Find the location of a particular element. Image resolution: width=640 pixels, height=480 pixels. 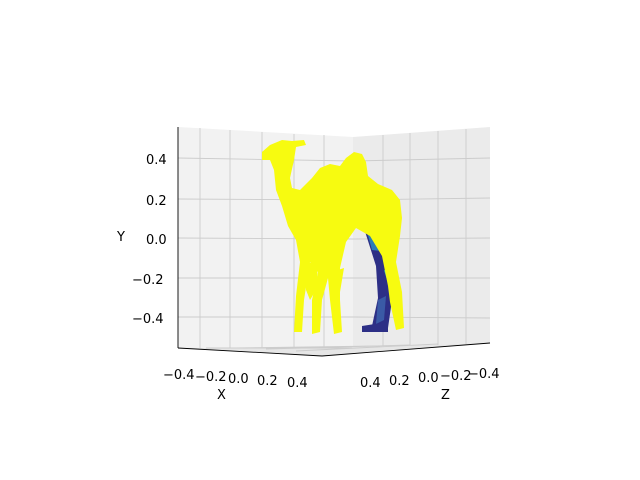

x-tick-label: 0.0 is located at coordinates (238, 379).